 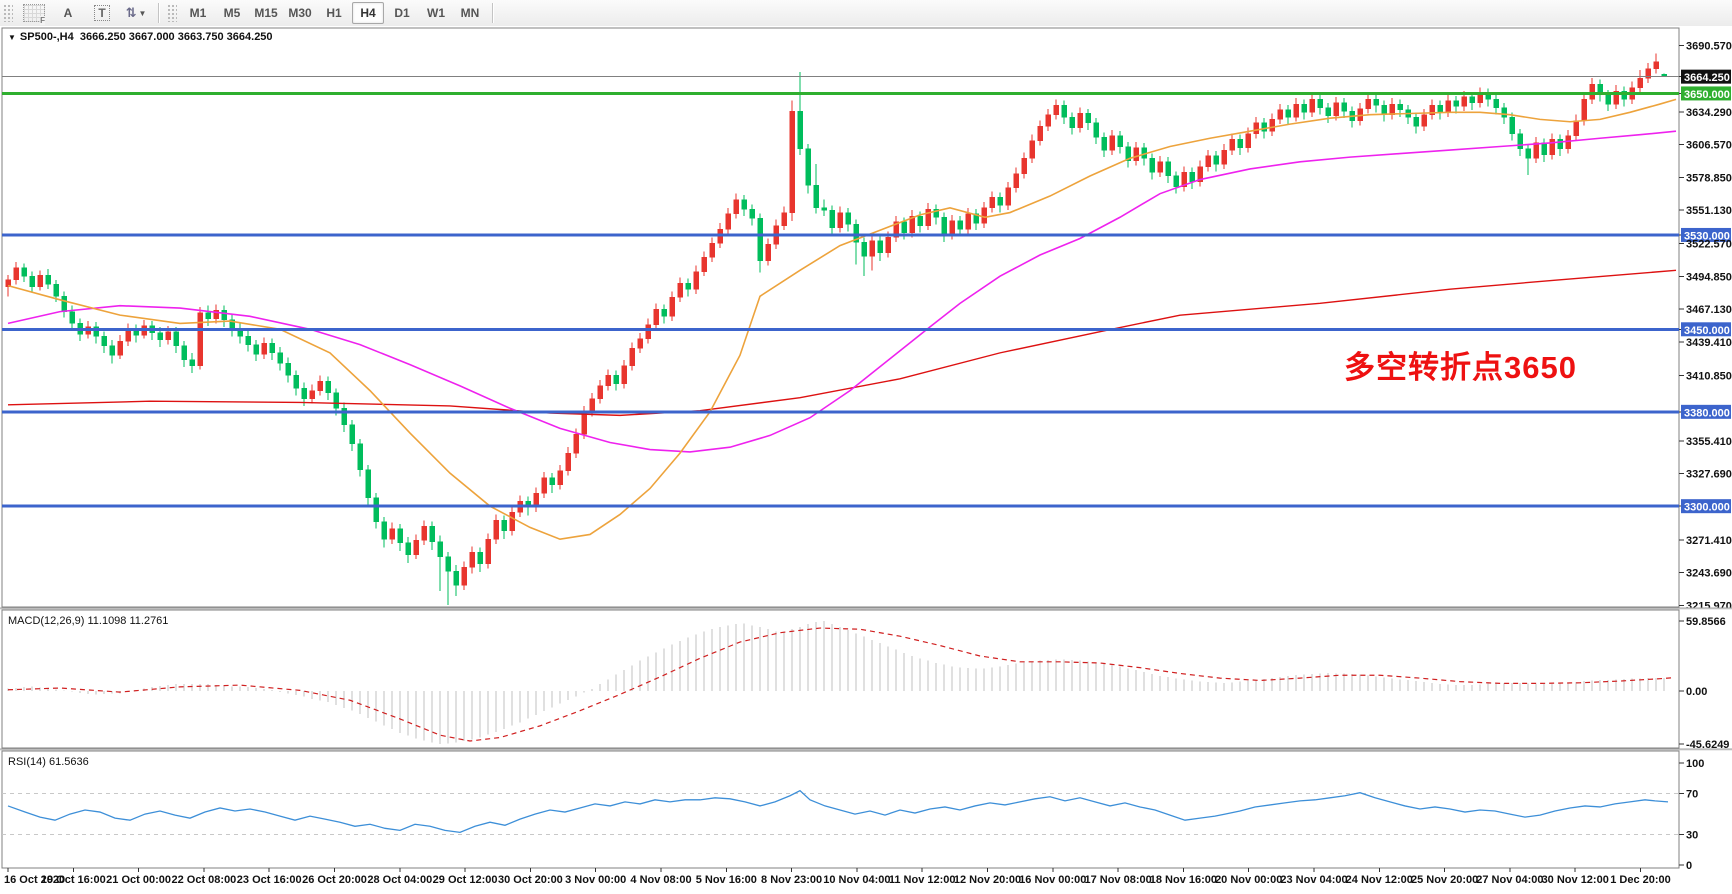 I want to click on time-tick-label: 19 Oct 16:00, so click(x=73, y=880).